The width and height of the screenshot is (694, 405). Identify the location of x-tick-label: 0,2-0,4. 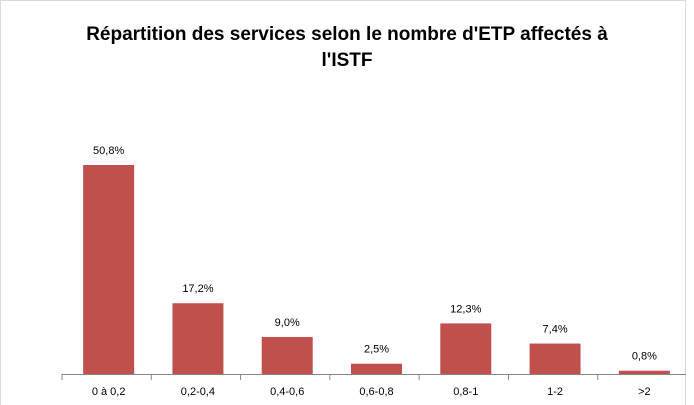
(198, 392).